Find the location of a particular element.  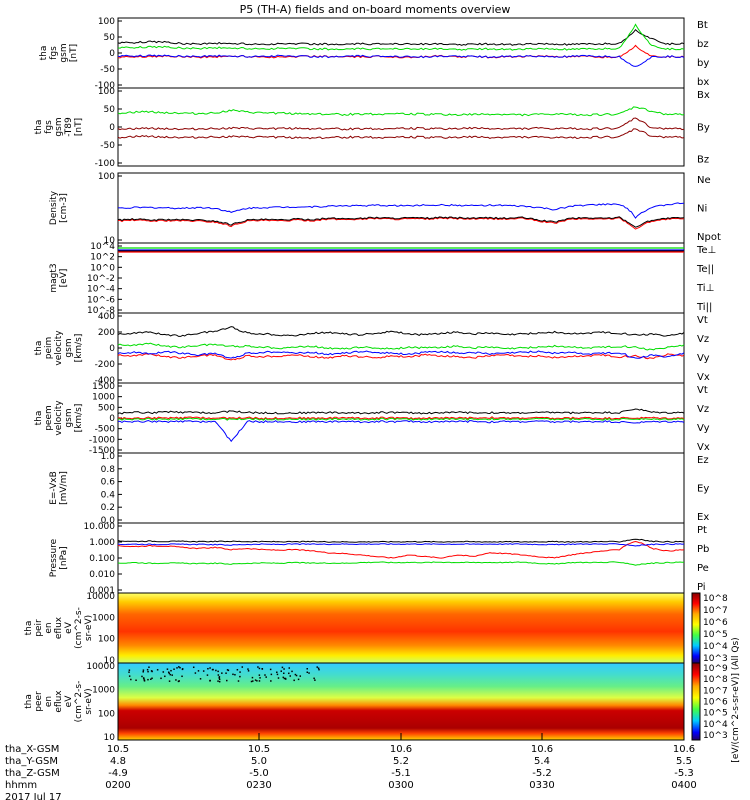

series-Pe is located at coordinates (401, 563).